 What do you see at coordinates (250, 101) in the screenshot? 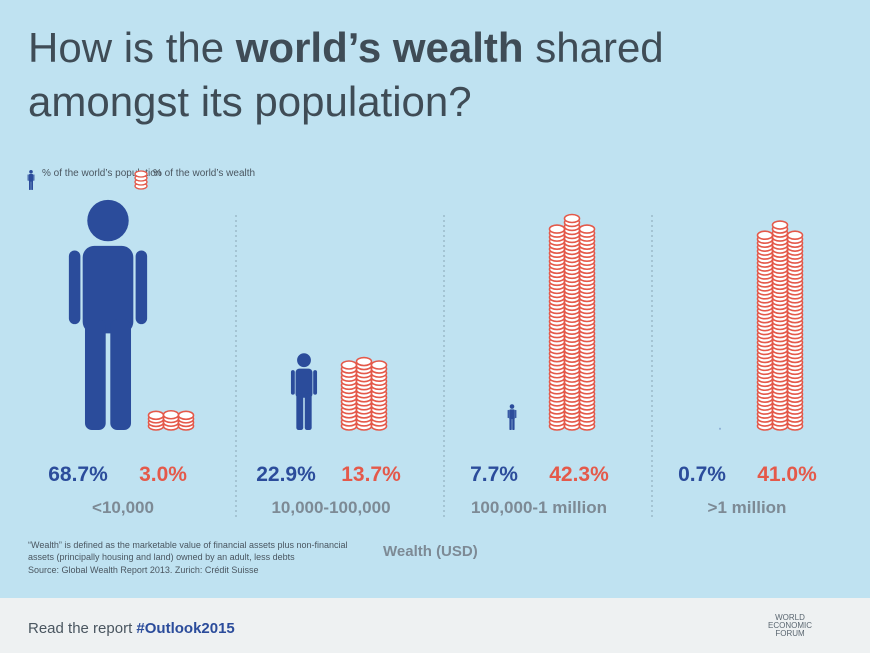
I see `chart-title: amongst its population?` at bounding box center [250, 101].